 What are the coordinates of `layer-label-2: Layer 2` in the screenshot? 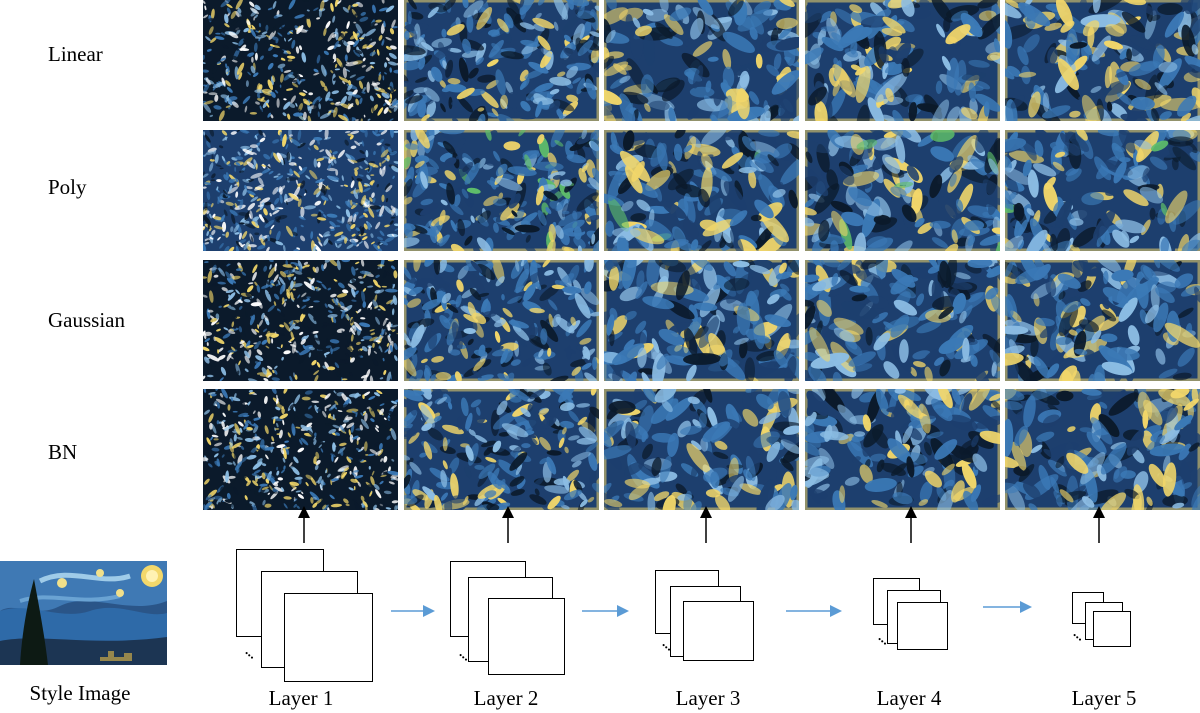 It's located at (506, 698).